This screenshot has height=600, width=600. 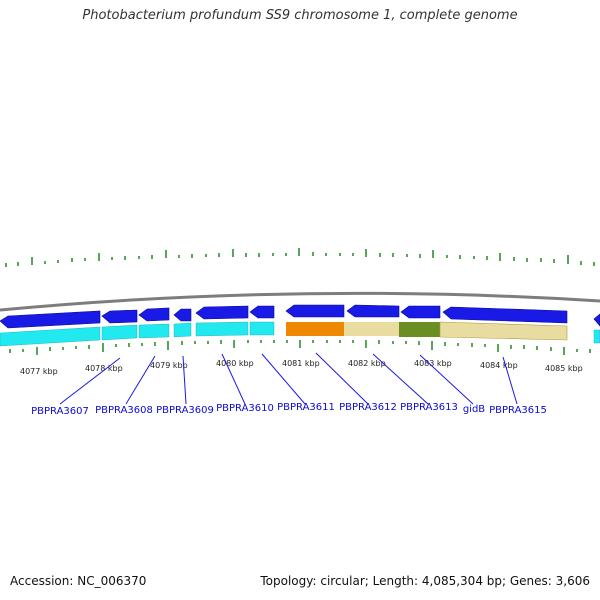 I want to click on scale-label: 4078 kbp, so click(x=104, y=368).